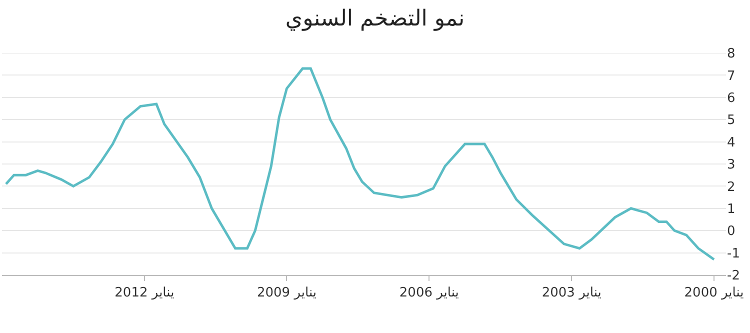 This screenshot has height=333, width=750. What do you see at coordinates (375, 19) in the screenshot?
I see `chart-title: نمو التضخم السنوي` at bounding box center [375, 19].